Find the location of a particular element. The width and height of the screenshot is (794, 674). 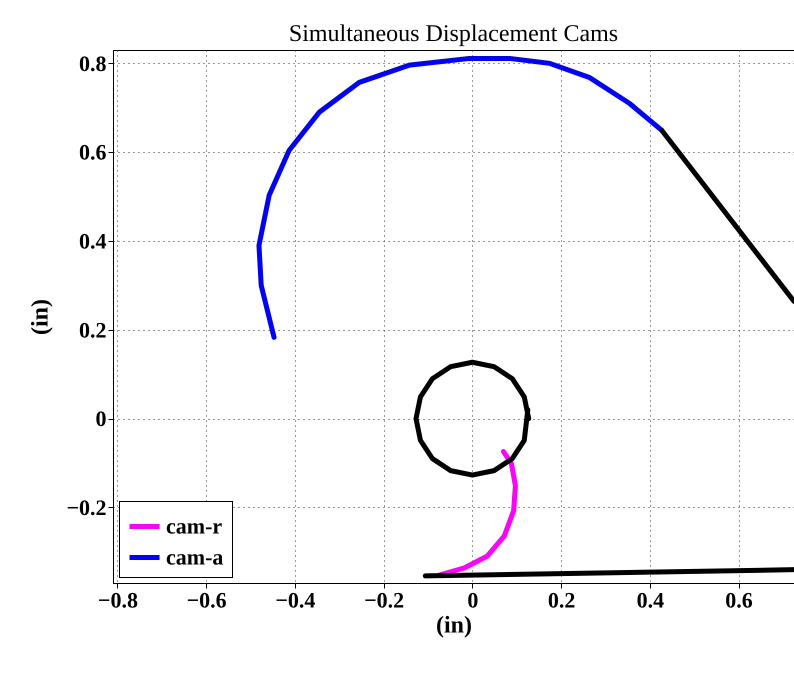

y-tick-label: 0.8 is located at coordinates (92, 63).